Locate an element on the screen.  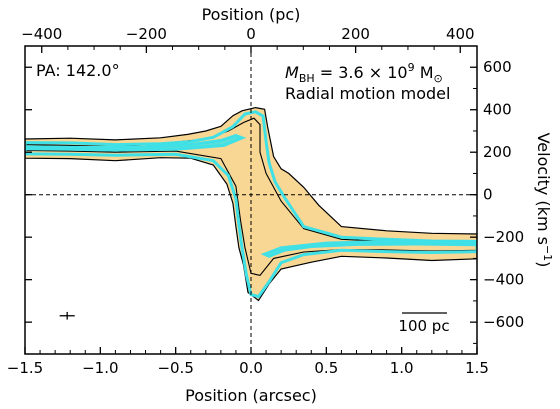
x-tick-label: −1.5 is located at coordinates (25, 368).